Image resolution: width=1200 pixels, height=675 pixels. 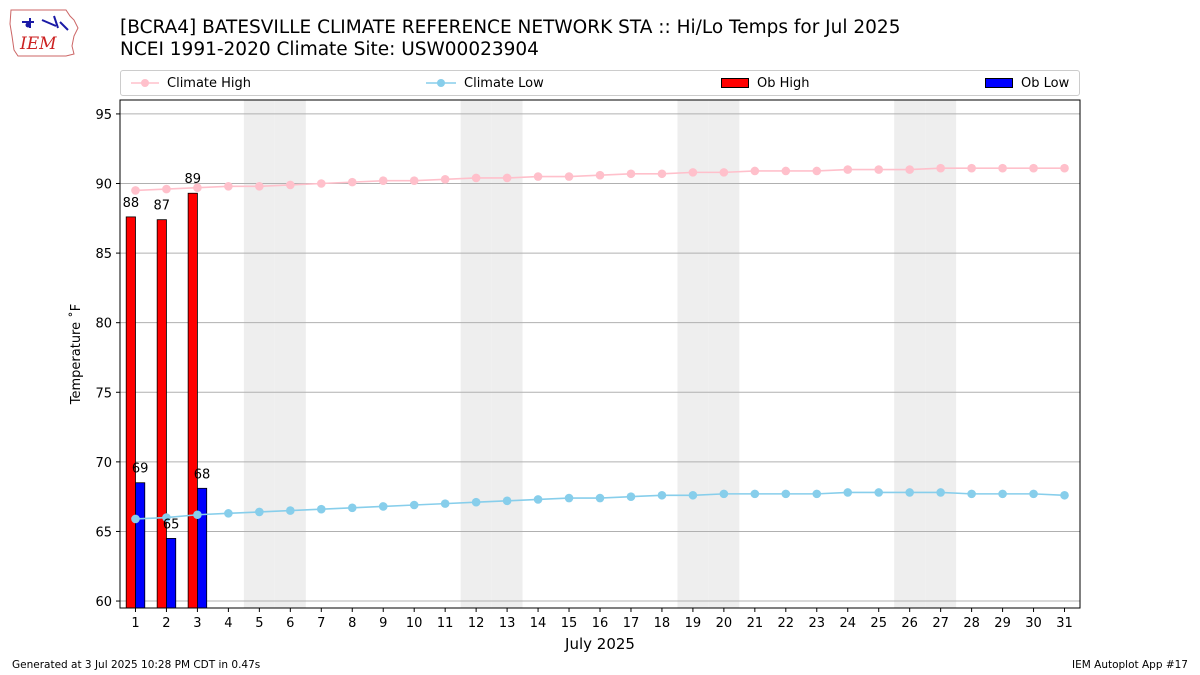 What do you see at coordinates (103, 254) in the screenshot?
I see `y-tick-label: 85` at bounding box center [103, 254].